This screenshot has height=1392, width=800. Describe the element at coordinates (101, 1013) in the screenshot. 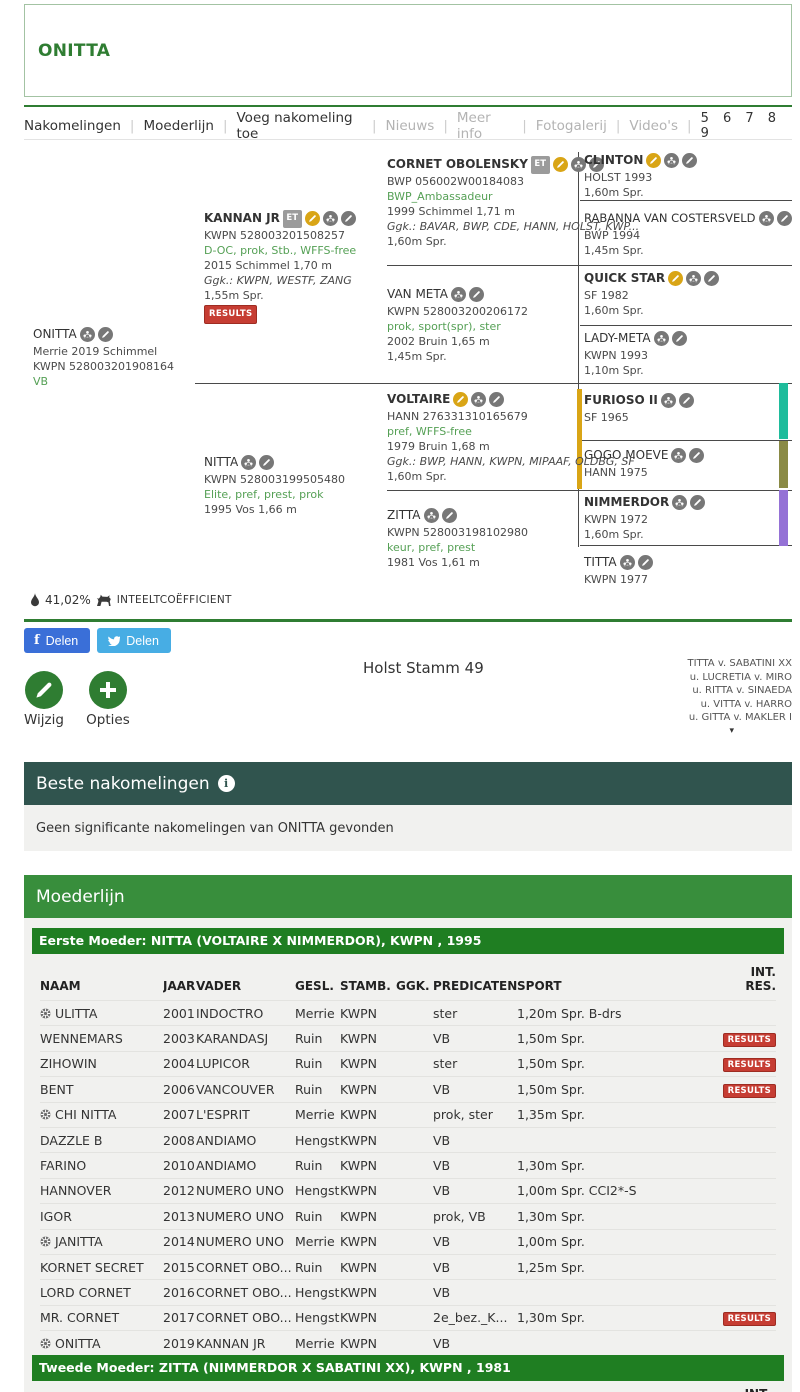

I see `offspring-name-link: ULITTA` at that location.